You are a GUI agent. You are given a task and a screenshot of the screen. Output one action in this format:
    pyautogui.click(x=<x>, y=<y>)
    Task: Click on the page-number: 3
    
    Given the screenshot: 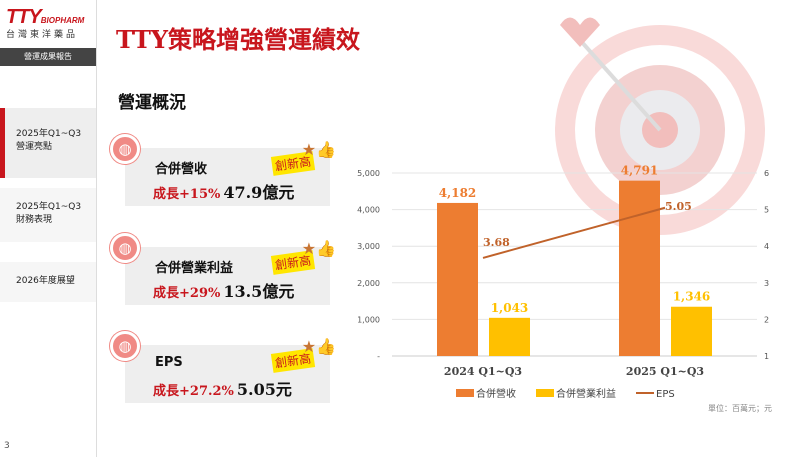 What is the action you would take?
    pyautogui.click(x=7, y=446)
    